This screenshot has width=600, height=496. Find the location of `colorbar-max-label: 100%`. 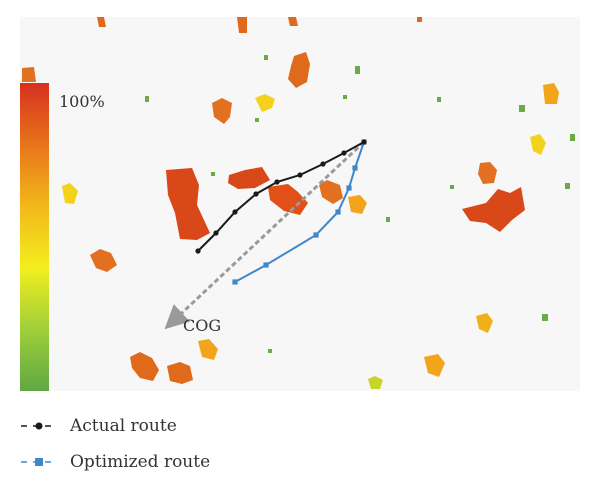

colorbar-max-label: 100% is located at coordinates (82, 101).